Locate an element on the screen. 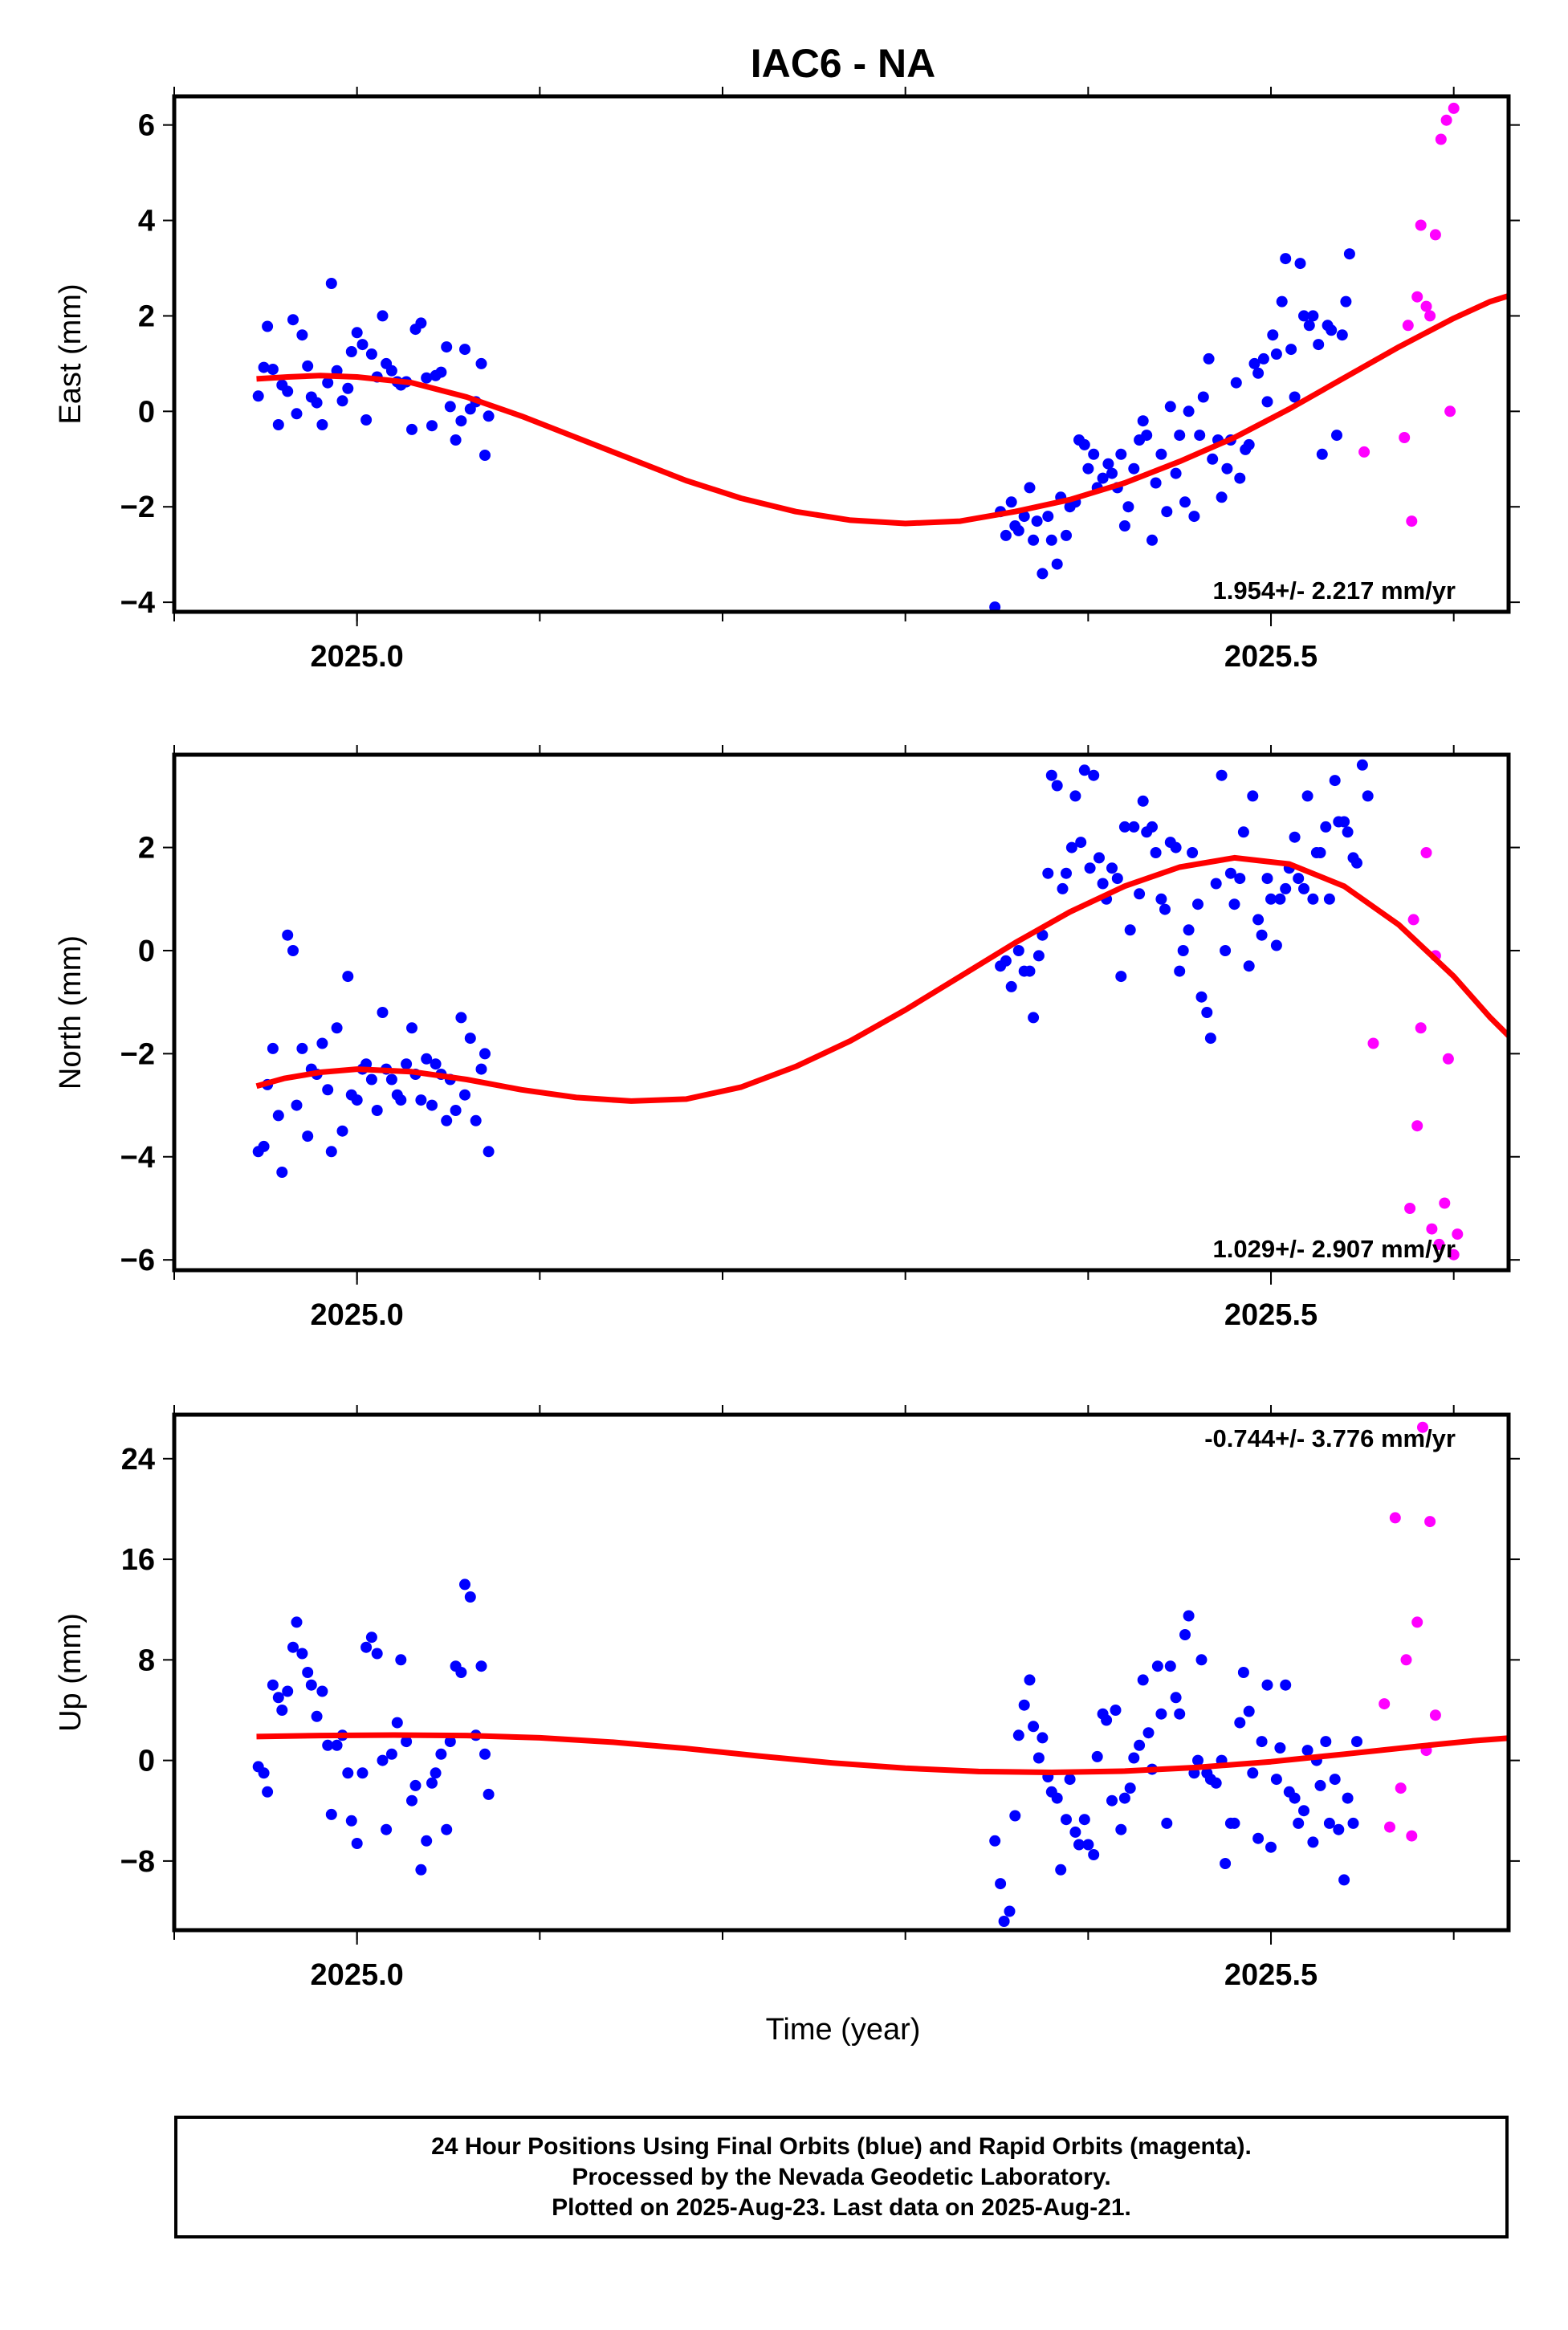  rate-annotation: 1.954+/- 2.217 mm/yr is located at coordinates (1334, 590).